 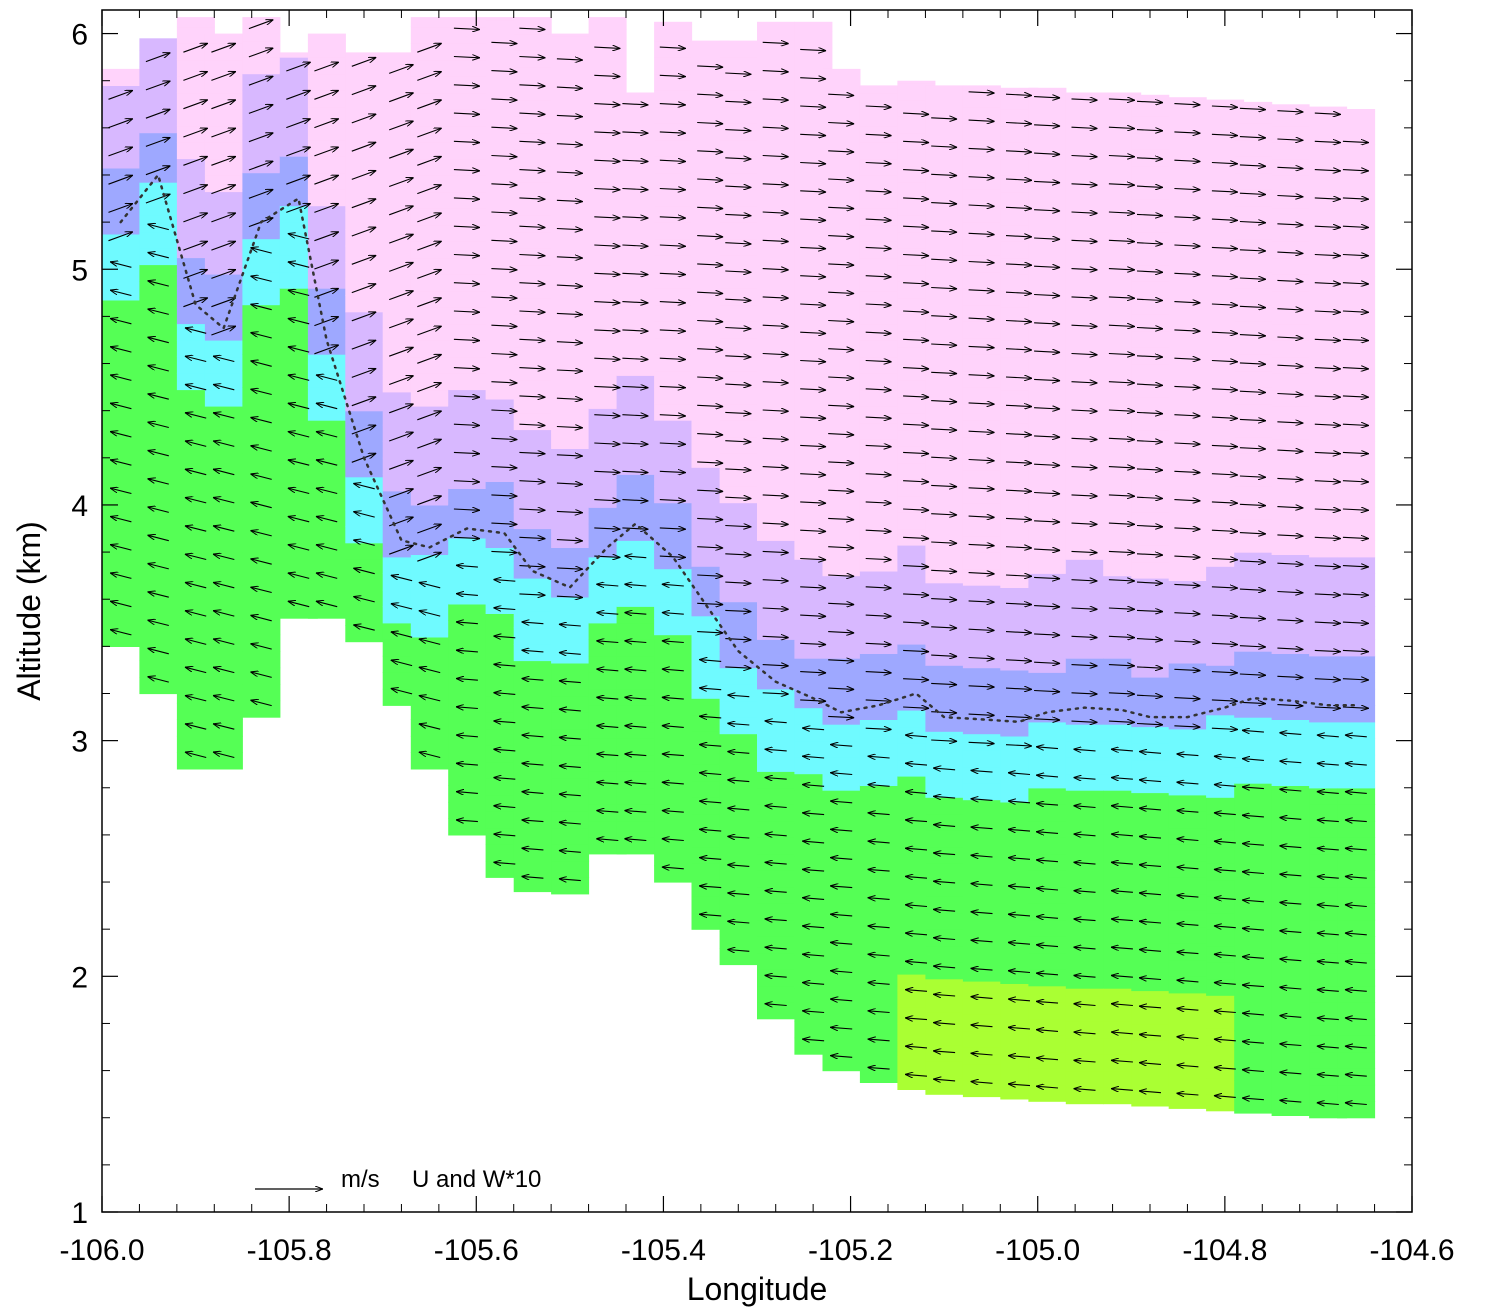 I want to click on x-tick-label: -105.8, so click(x=289, y=1250).